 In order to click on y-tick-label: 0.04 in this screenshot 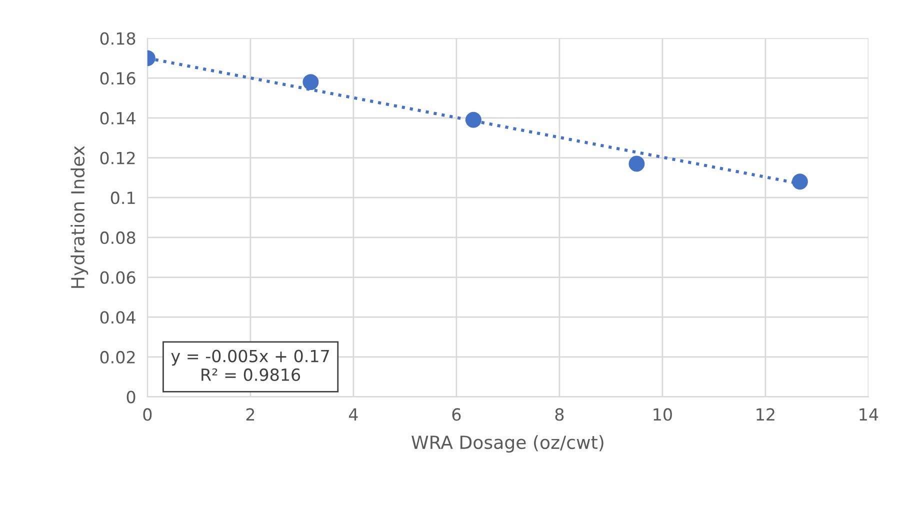, I will do `click(118, 317)`.